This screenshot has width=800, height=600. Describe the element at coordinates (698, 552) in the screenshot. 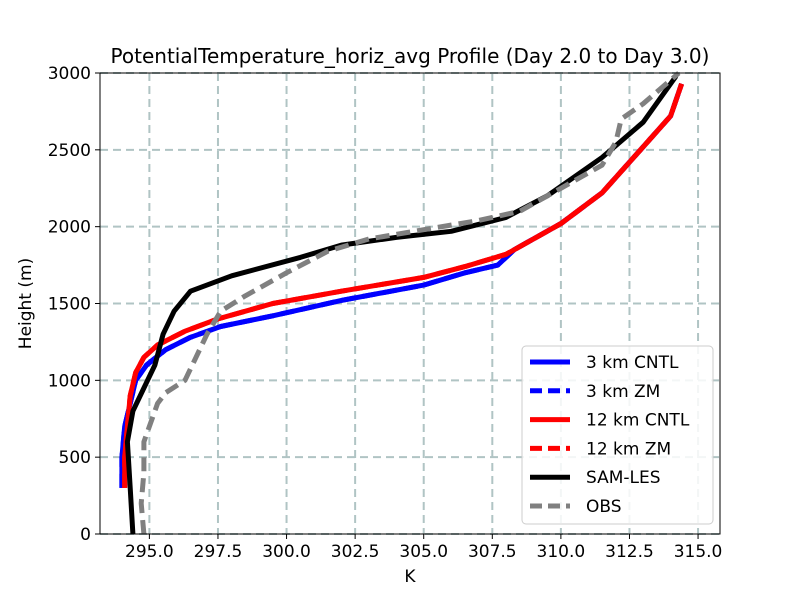

I see `x-tick-label: 315.0` at that location.